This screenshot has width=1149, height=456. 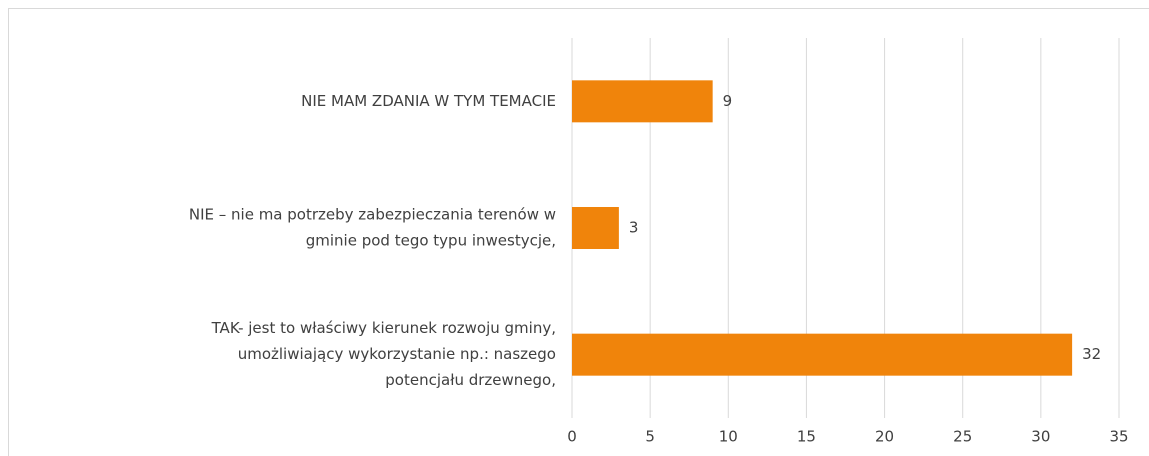 What do you see at coordinates (470, 380) in the screenshot?
I see `y-tick-label: potencjału drzewnego,` at bounding box center [470, 380].